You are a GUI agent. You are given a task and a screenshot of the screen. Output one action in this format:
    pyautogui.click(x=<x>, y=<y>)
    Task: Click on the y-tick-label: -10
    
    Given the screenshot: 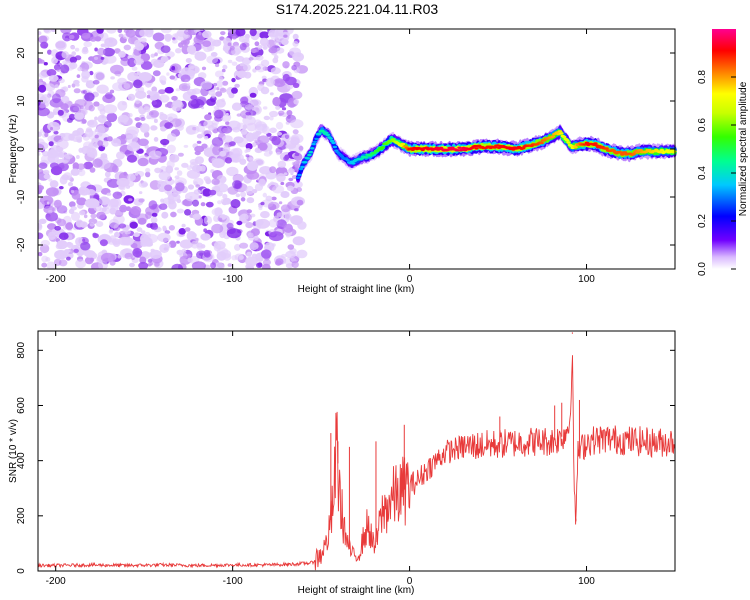 What is the action you would take?
    pyautogui.click(x=21, y=196)
    